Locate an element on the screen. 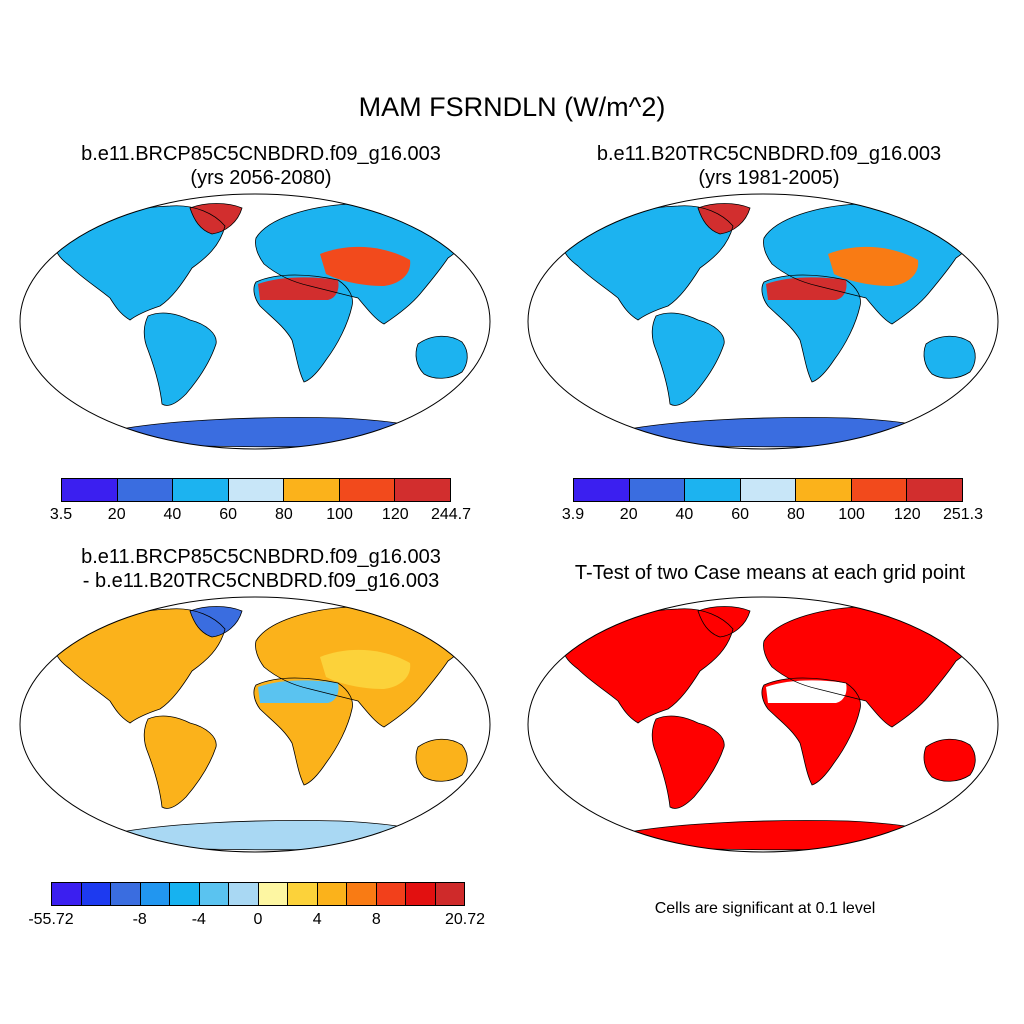  colorbar-tick-label: 4 is located at coordinates (317, 919).